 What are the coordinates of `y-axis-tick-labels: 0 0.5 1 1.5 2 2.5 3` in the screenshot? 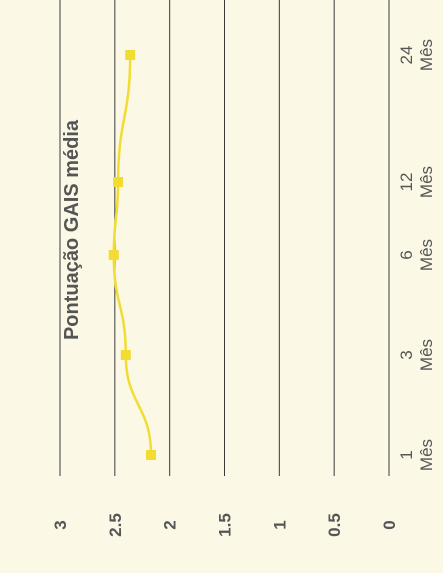 It's located at (225, 525).